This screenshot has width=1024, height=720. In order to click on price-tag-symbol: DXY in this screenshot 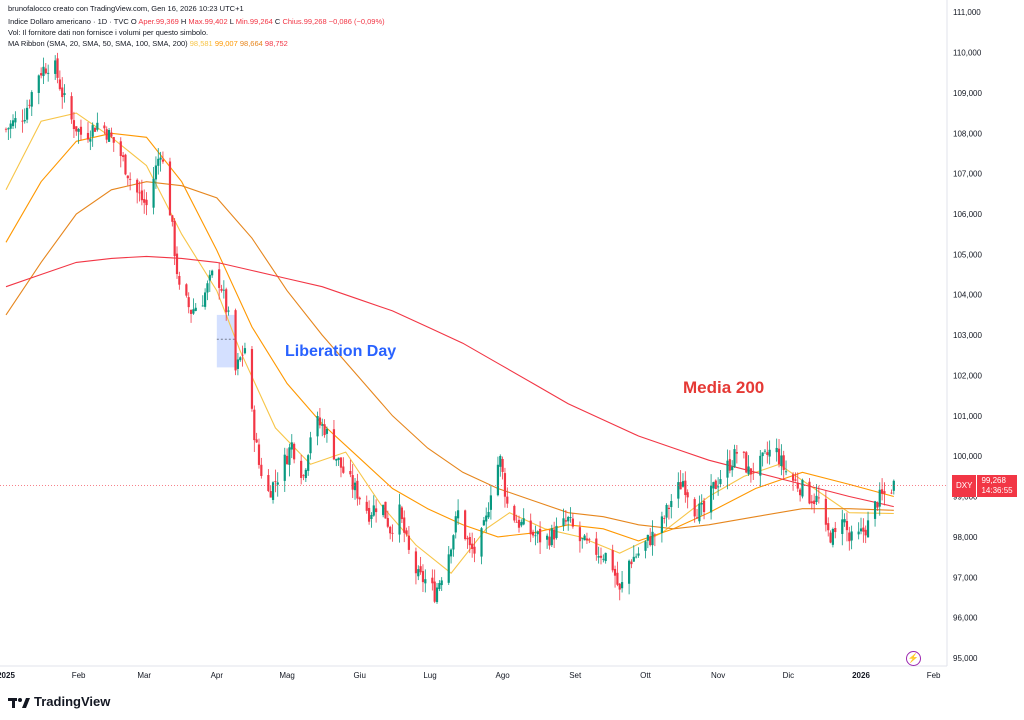, I will do `click(965, 485)`.